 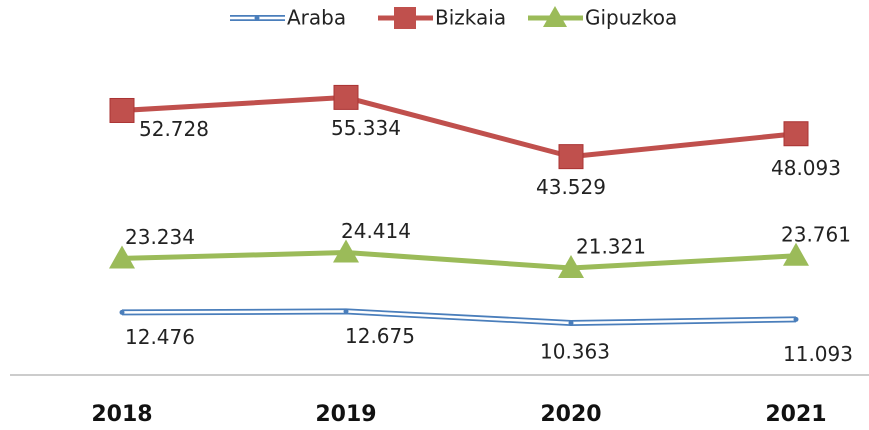 What do you see at coordinates (160, 337) in the screenshot?
I see `data-label: 12.476` at bounding box center [160, 337].